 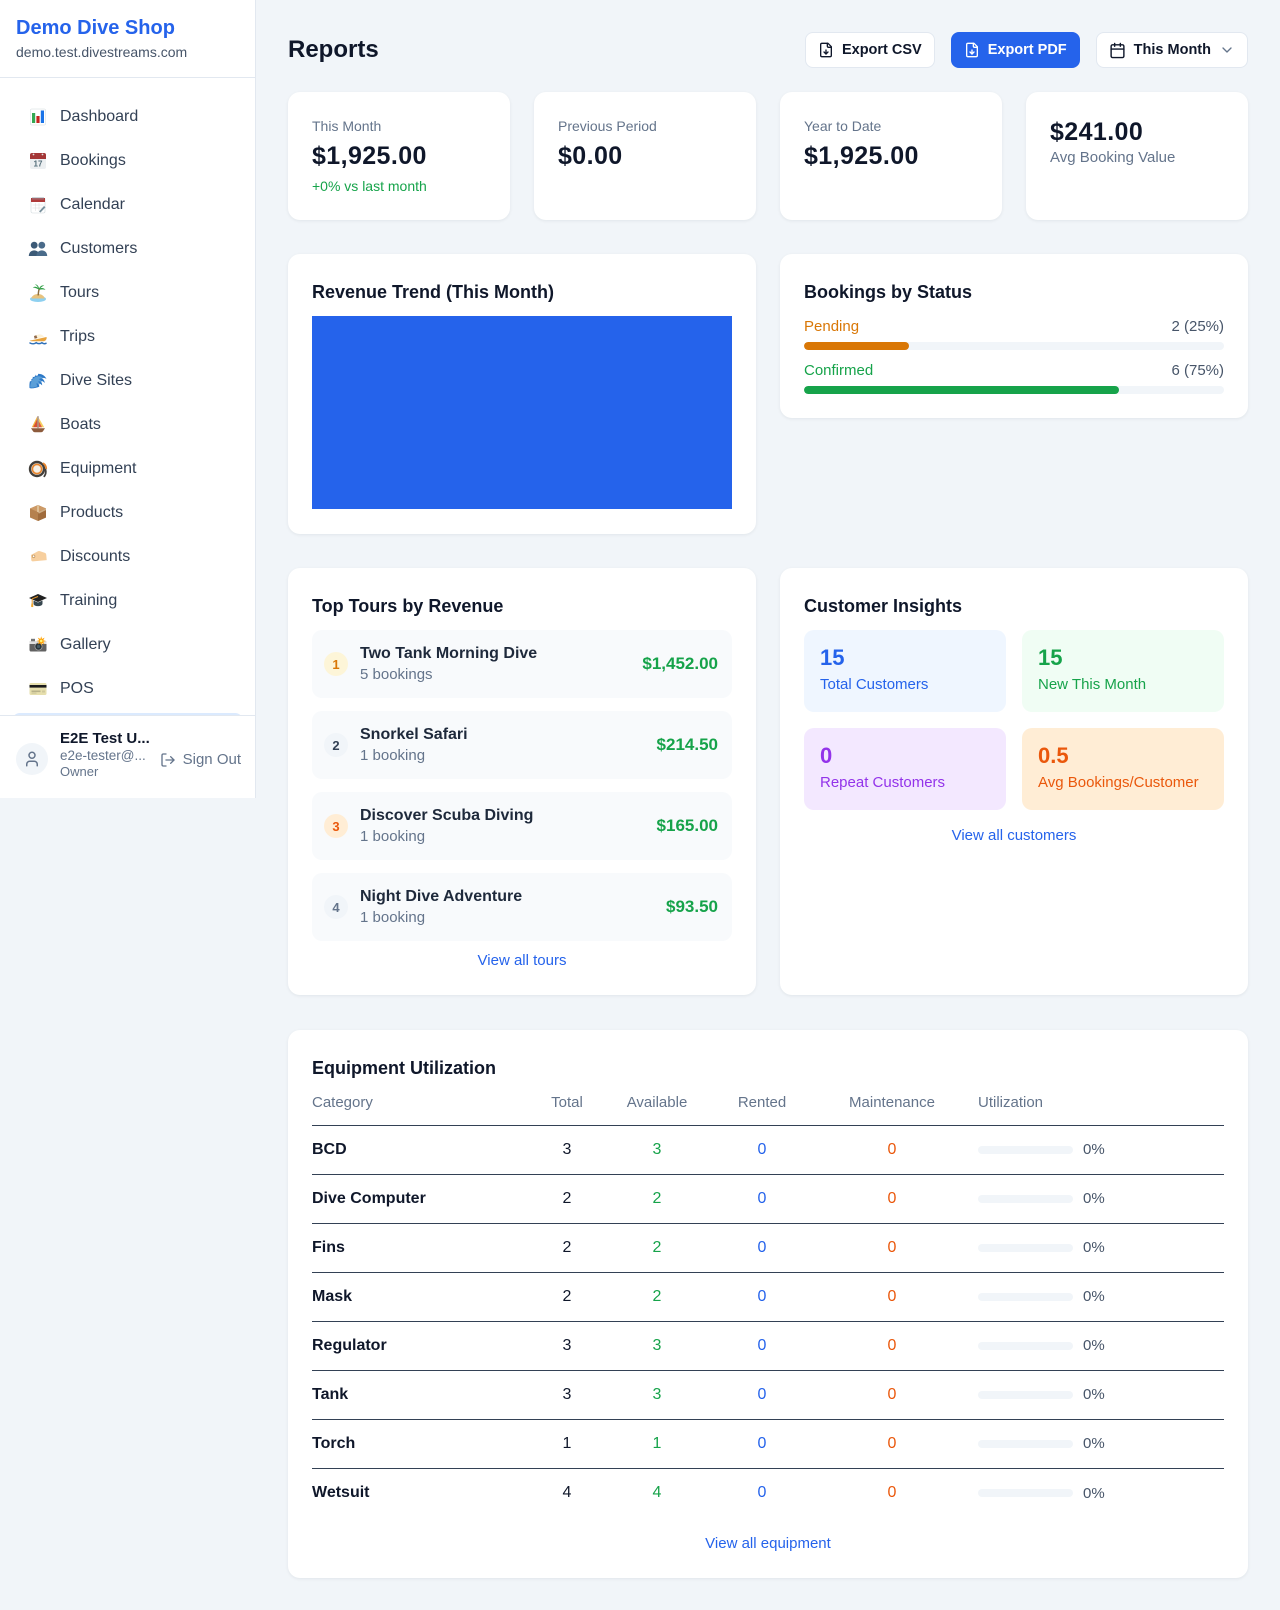 What do you see at coordinates (38, 164) in the screenshot?
I see `svg-text: 17` at bounding box center [38, 164].